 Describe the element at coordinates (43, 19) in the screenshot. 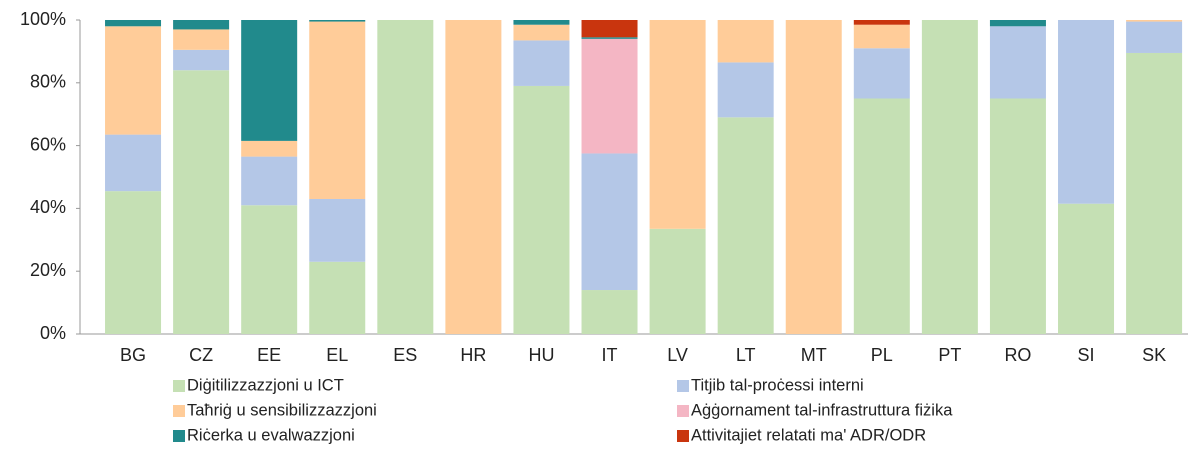

I see `y-tick-label: 100%` at that location.